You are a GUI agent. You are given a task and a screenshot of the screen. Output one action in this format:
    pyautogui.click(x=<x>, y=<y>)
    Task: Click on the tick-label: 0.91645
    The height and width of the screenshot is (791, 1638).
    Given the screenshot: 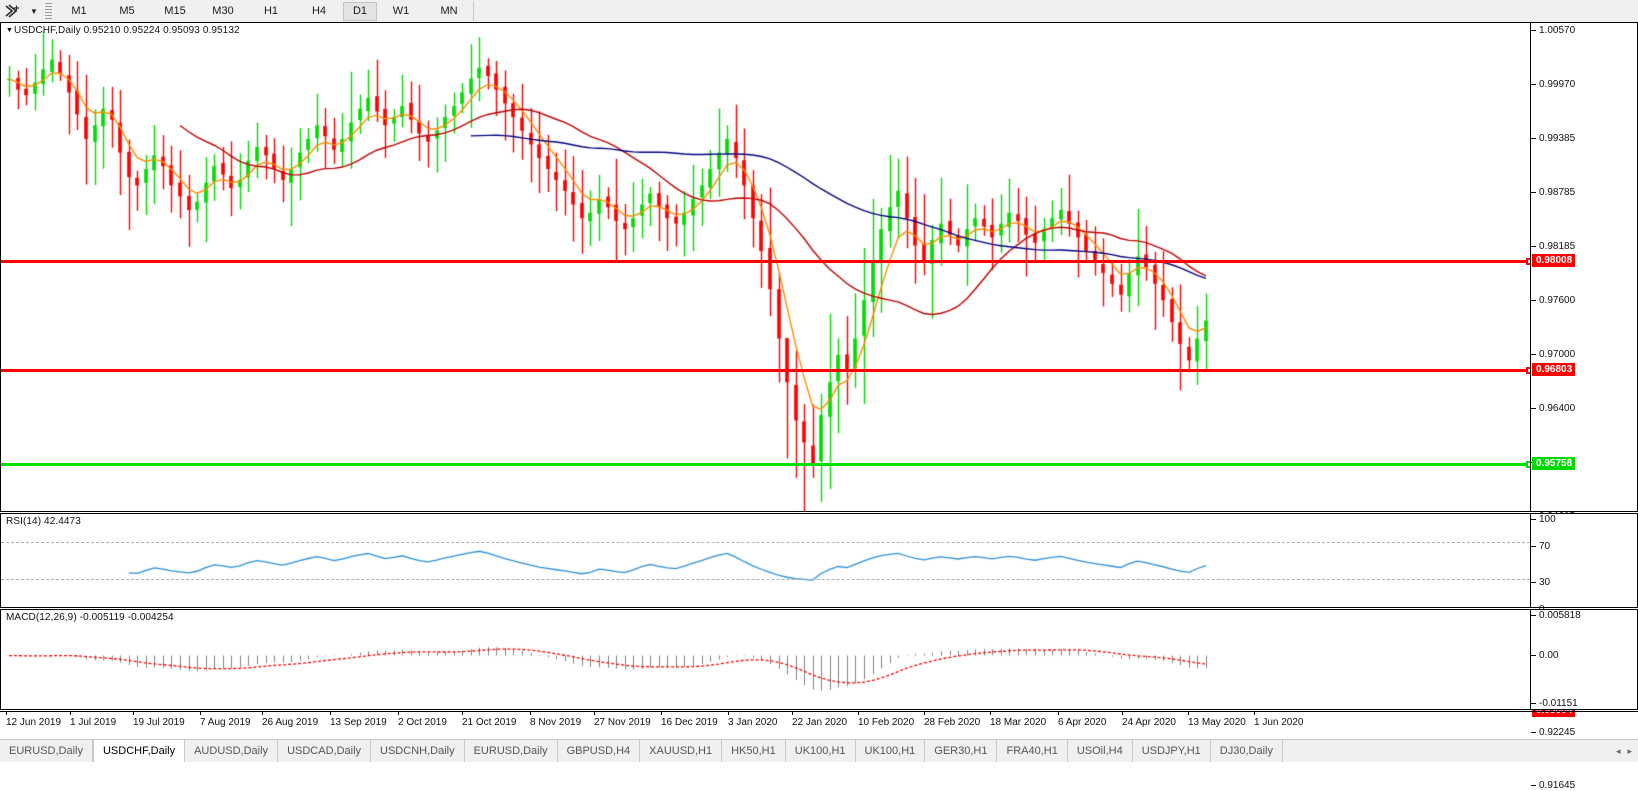 What is the action you would take?
    pyautogui.click(x=1557, y=785)
    